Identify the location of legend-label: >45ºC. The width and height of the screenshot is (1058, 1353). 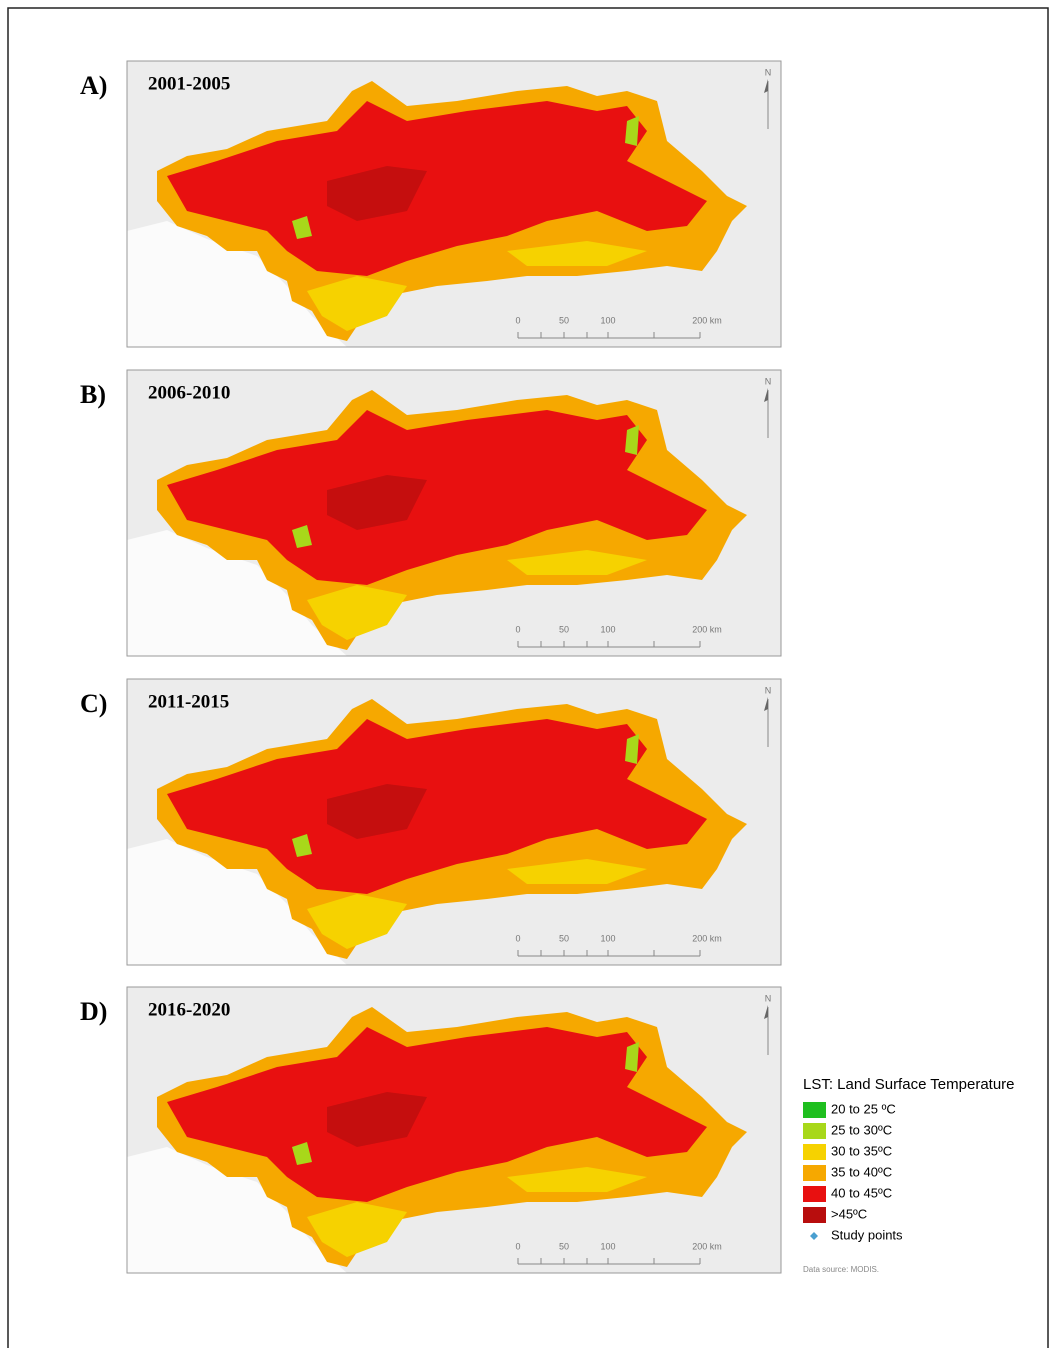
(849, 1213).